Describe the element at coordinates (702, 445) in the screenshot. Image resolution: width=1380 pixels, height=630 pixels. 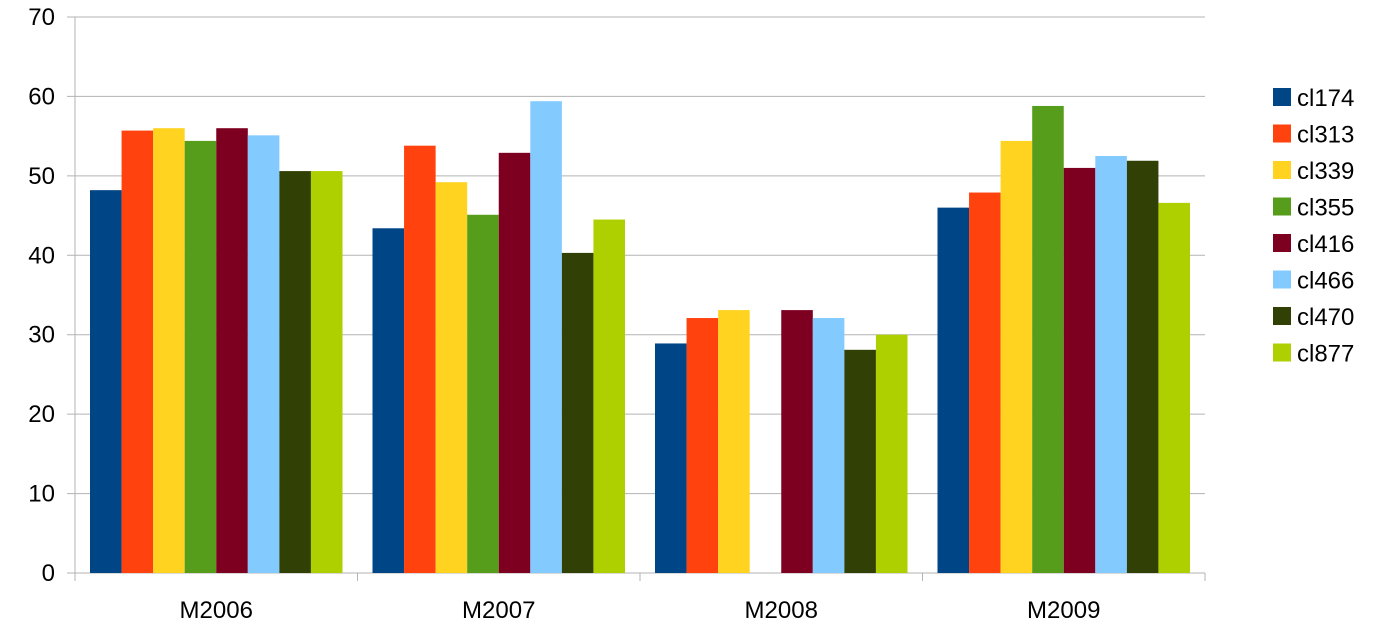
I see `bar-cl313-M2008` at that location.